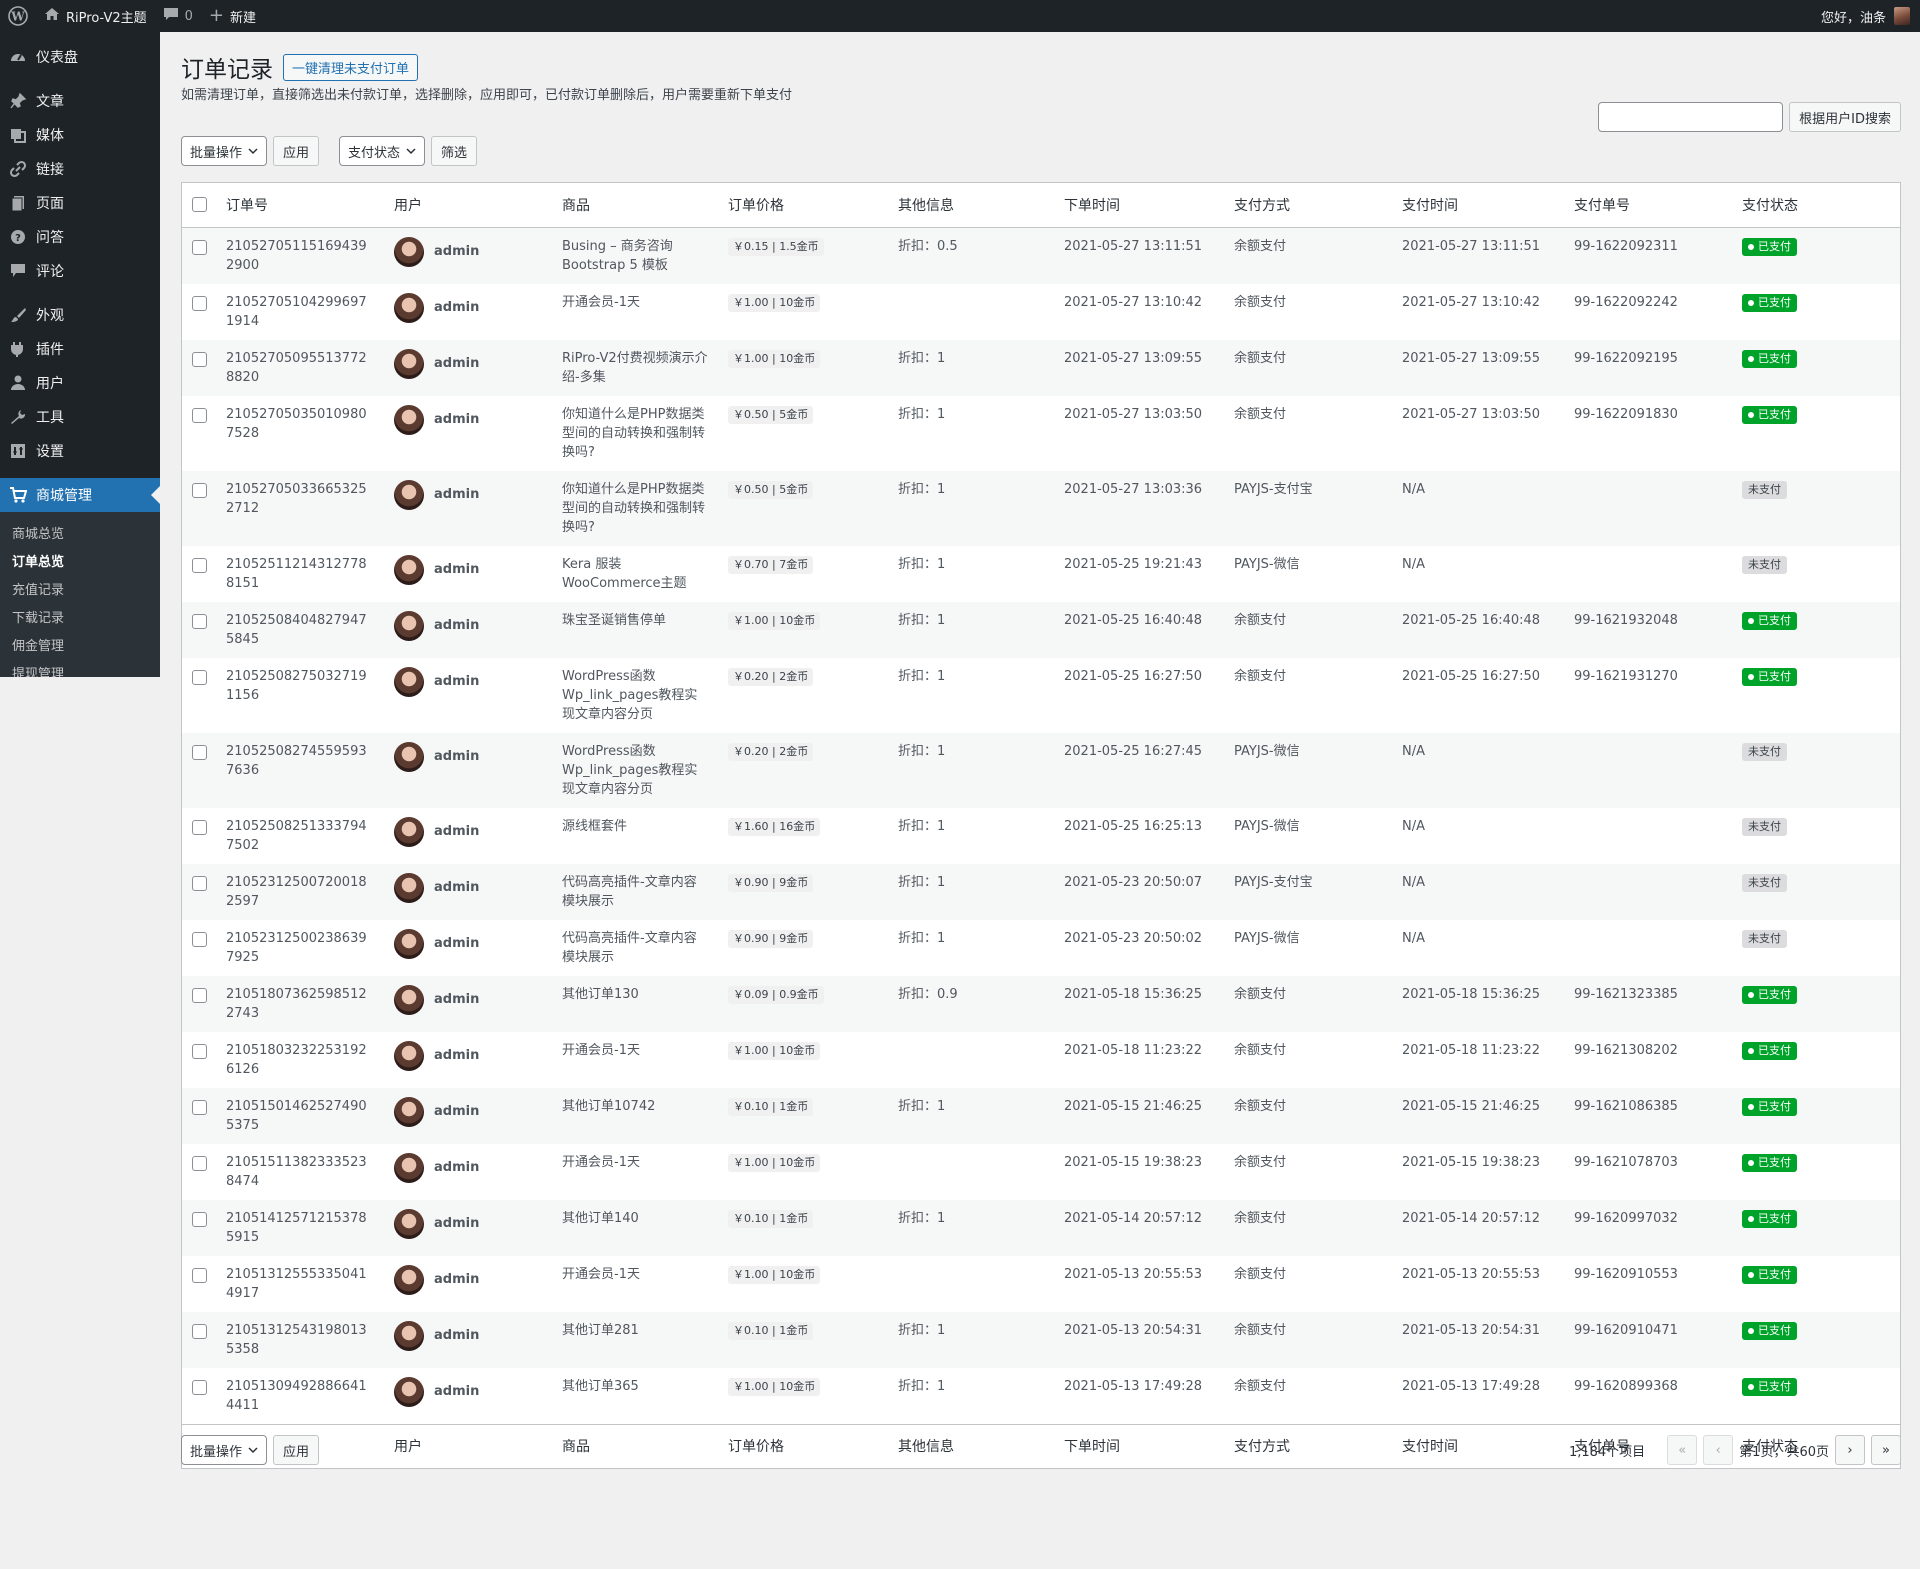 The image size is (1920, 1569). Describe the element at coordinates (38, 618) in the screenshot. I see `submenu-downloads: 下载记录` at that location.